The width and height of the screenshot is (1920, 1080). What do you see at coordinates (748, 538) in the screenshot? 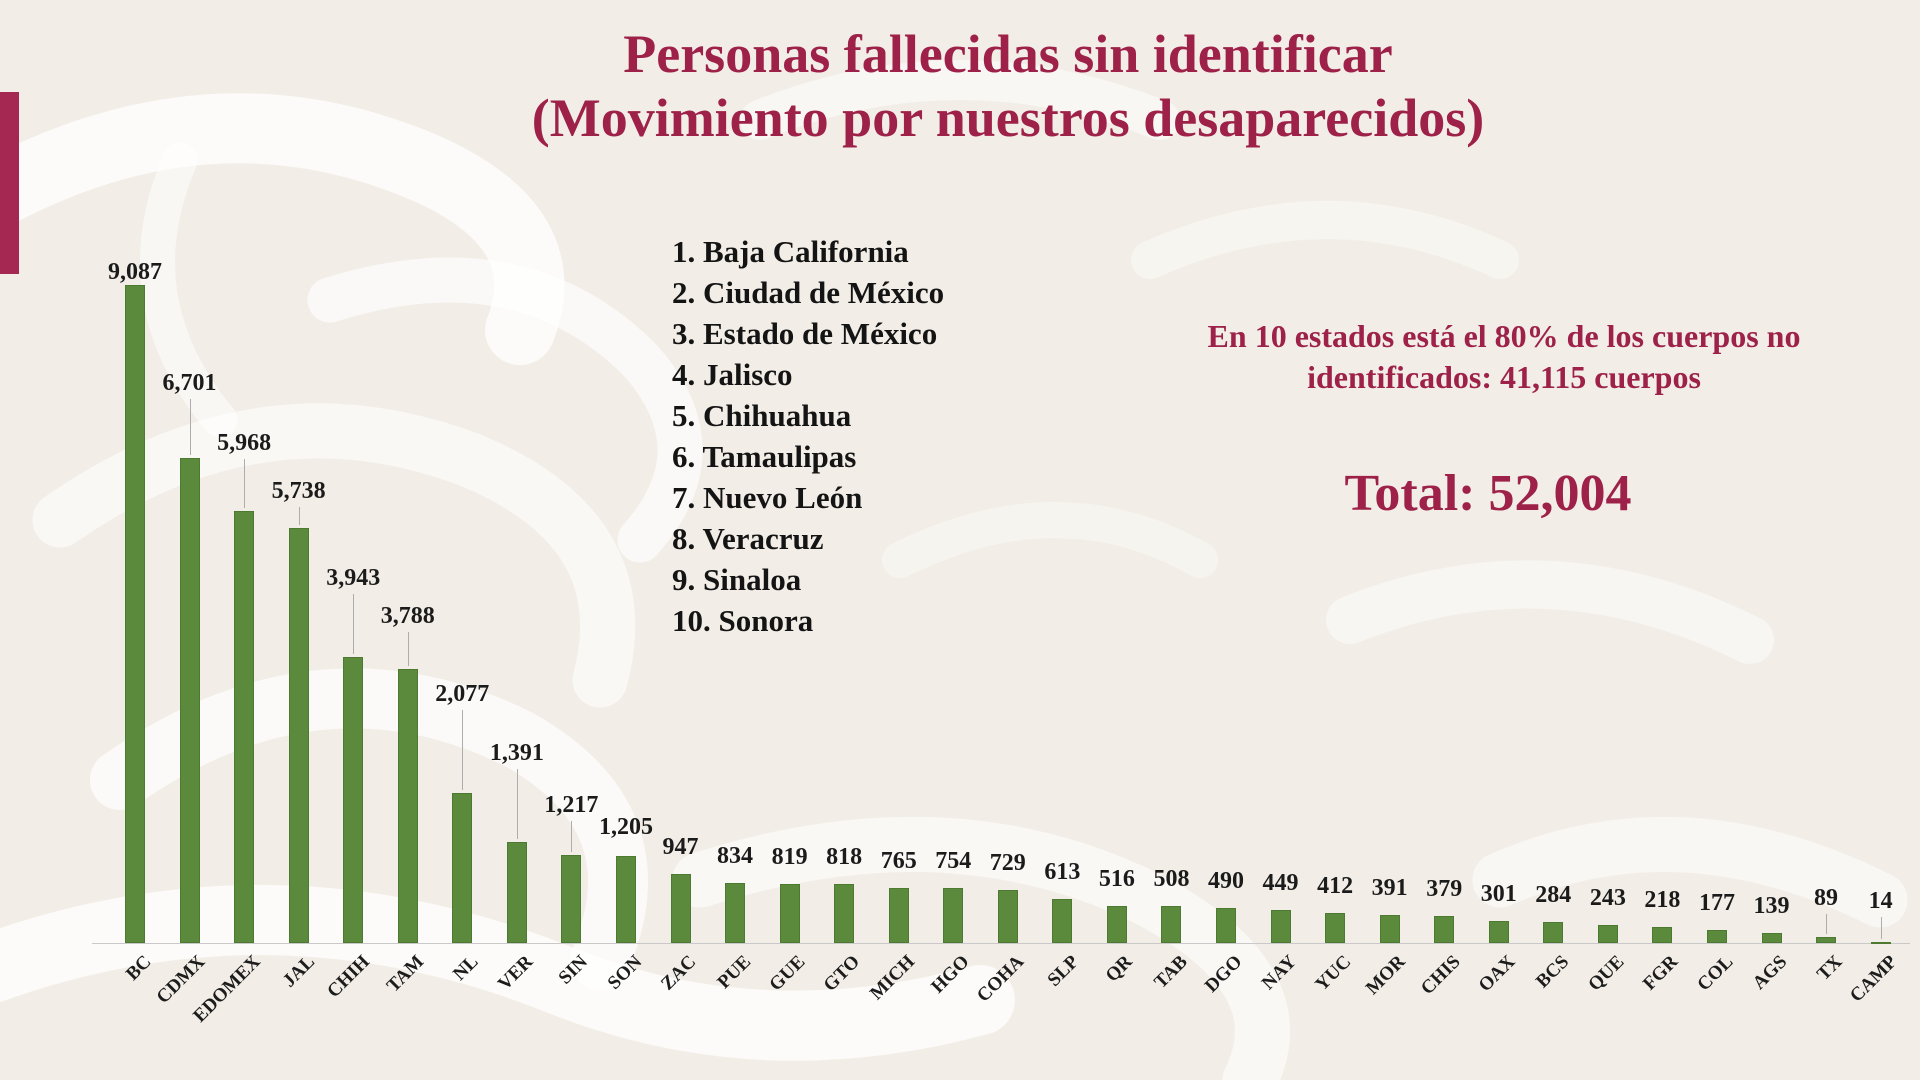
I see `top-states-item: 8. Veracruz` at bounding box center [748, 538].